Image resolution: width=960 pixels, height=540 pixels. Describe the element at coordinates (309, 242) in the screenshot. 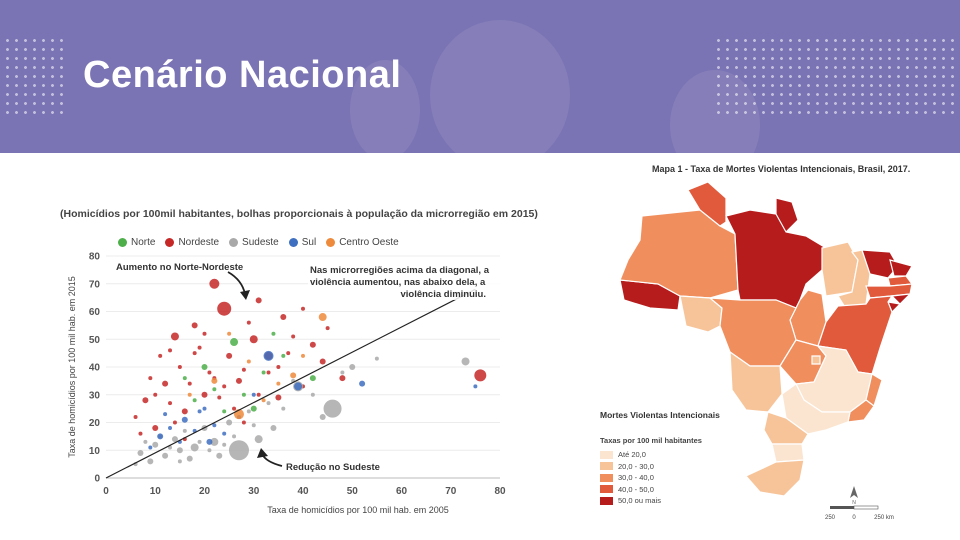

I see `legend-label: Sul` at that location.